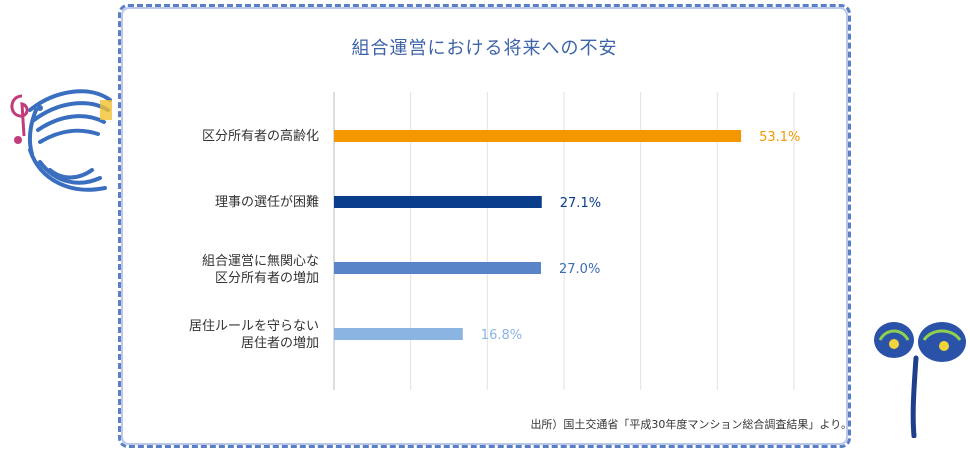  I want to click on category-label-board-selection: 理事の選任が困難, so click(267, 202).